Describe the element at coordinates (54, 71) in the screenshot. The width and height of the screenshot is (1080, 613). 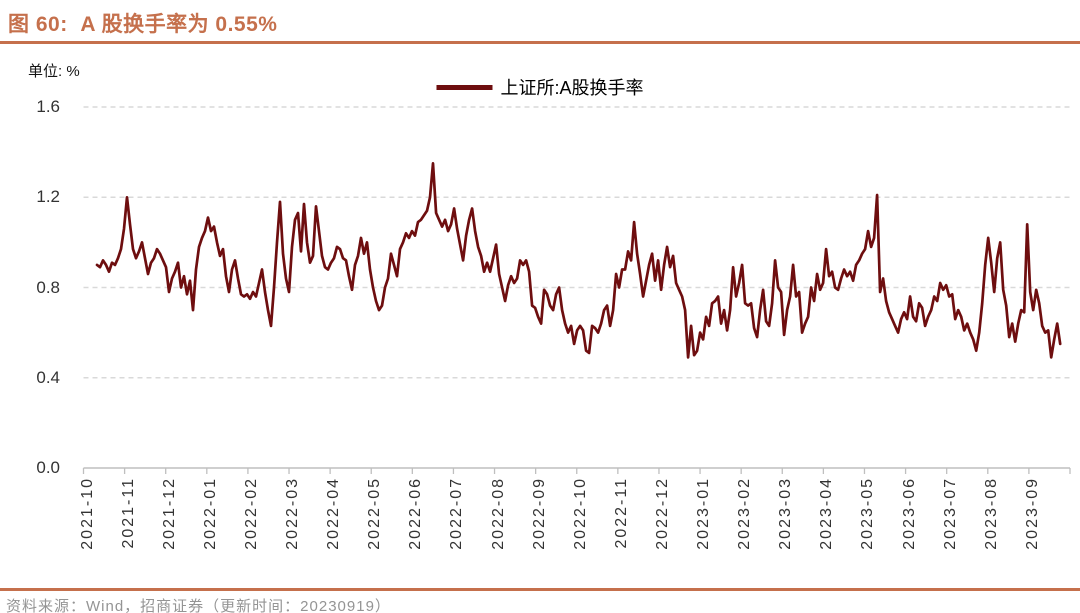
I see `y-axis-unit-label: 单位: %` at that location.